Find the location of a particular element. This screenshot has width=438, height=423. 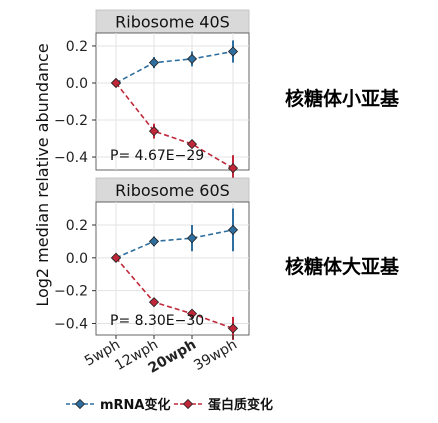

panel-title: Ribosome 40S is located at coordinates (172, 22).